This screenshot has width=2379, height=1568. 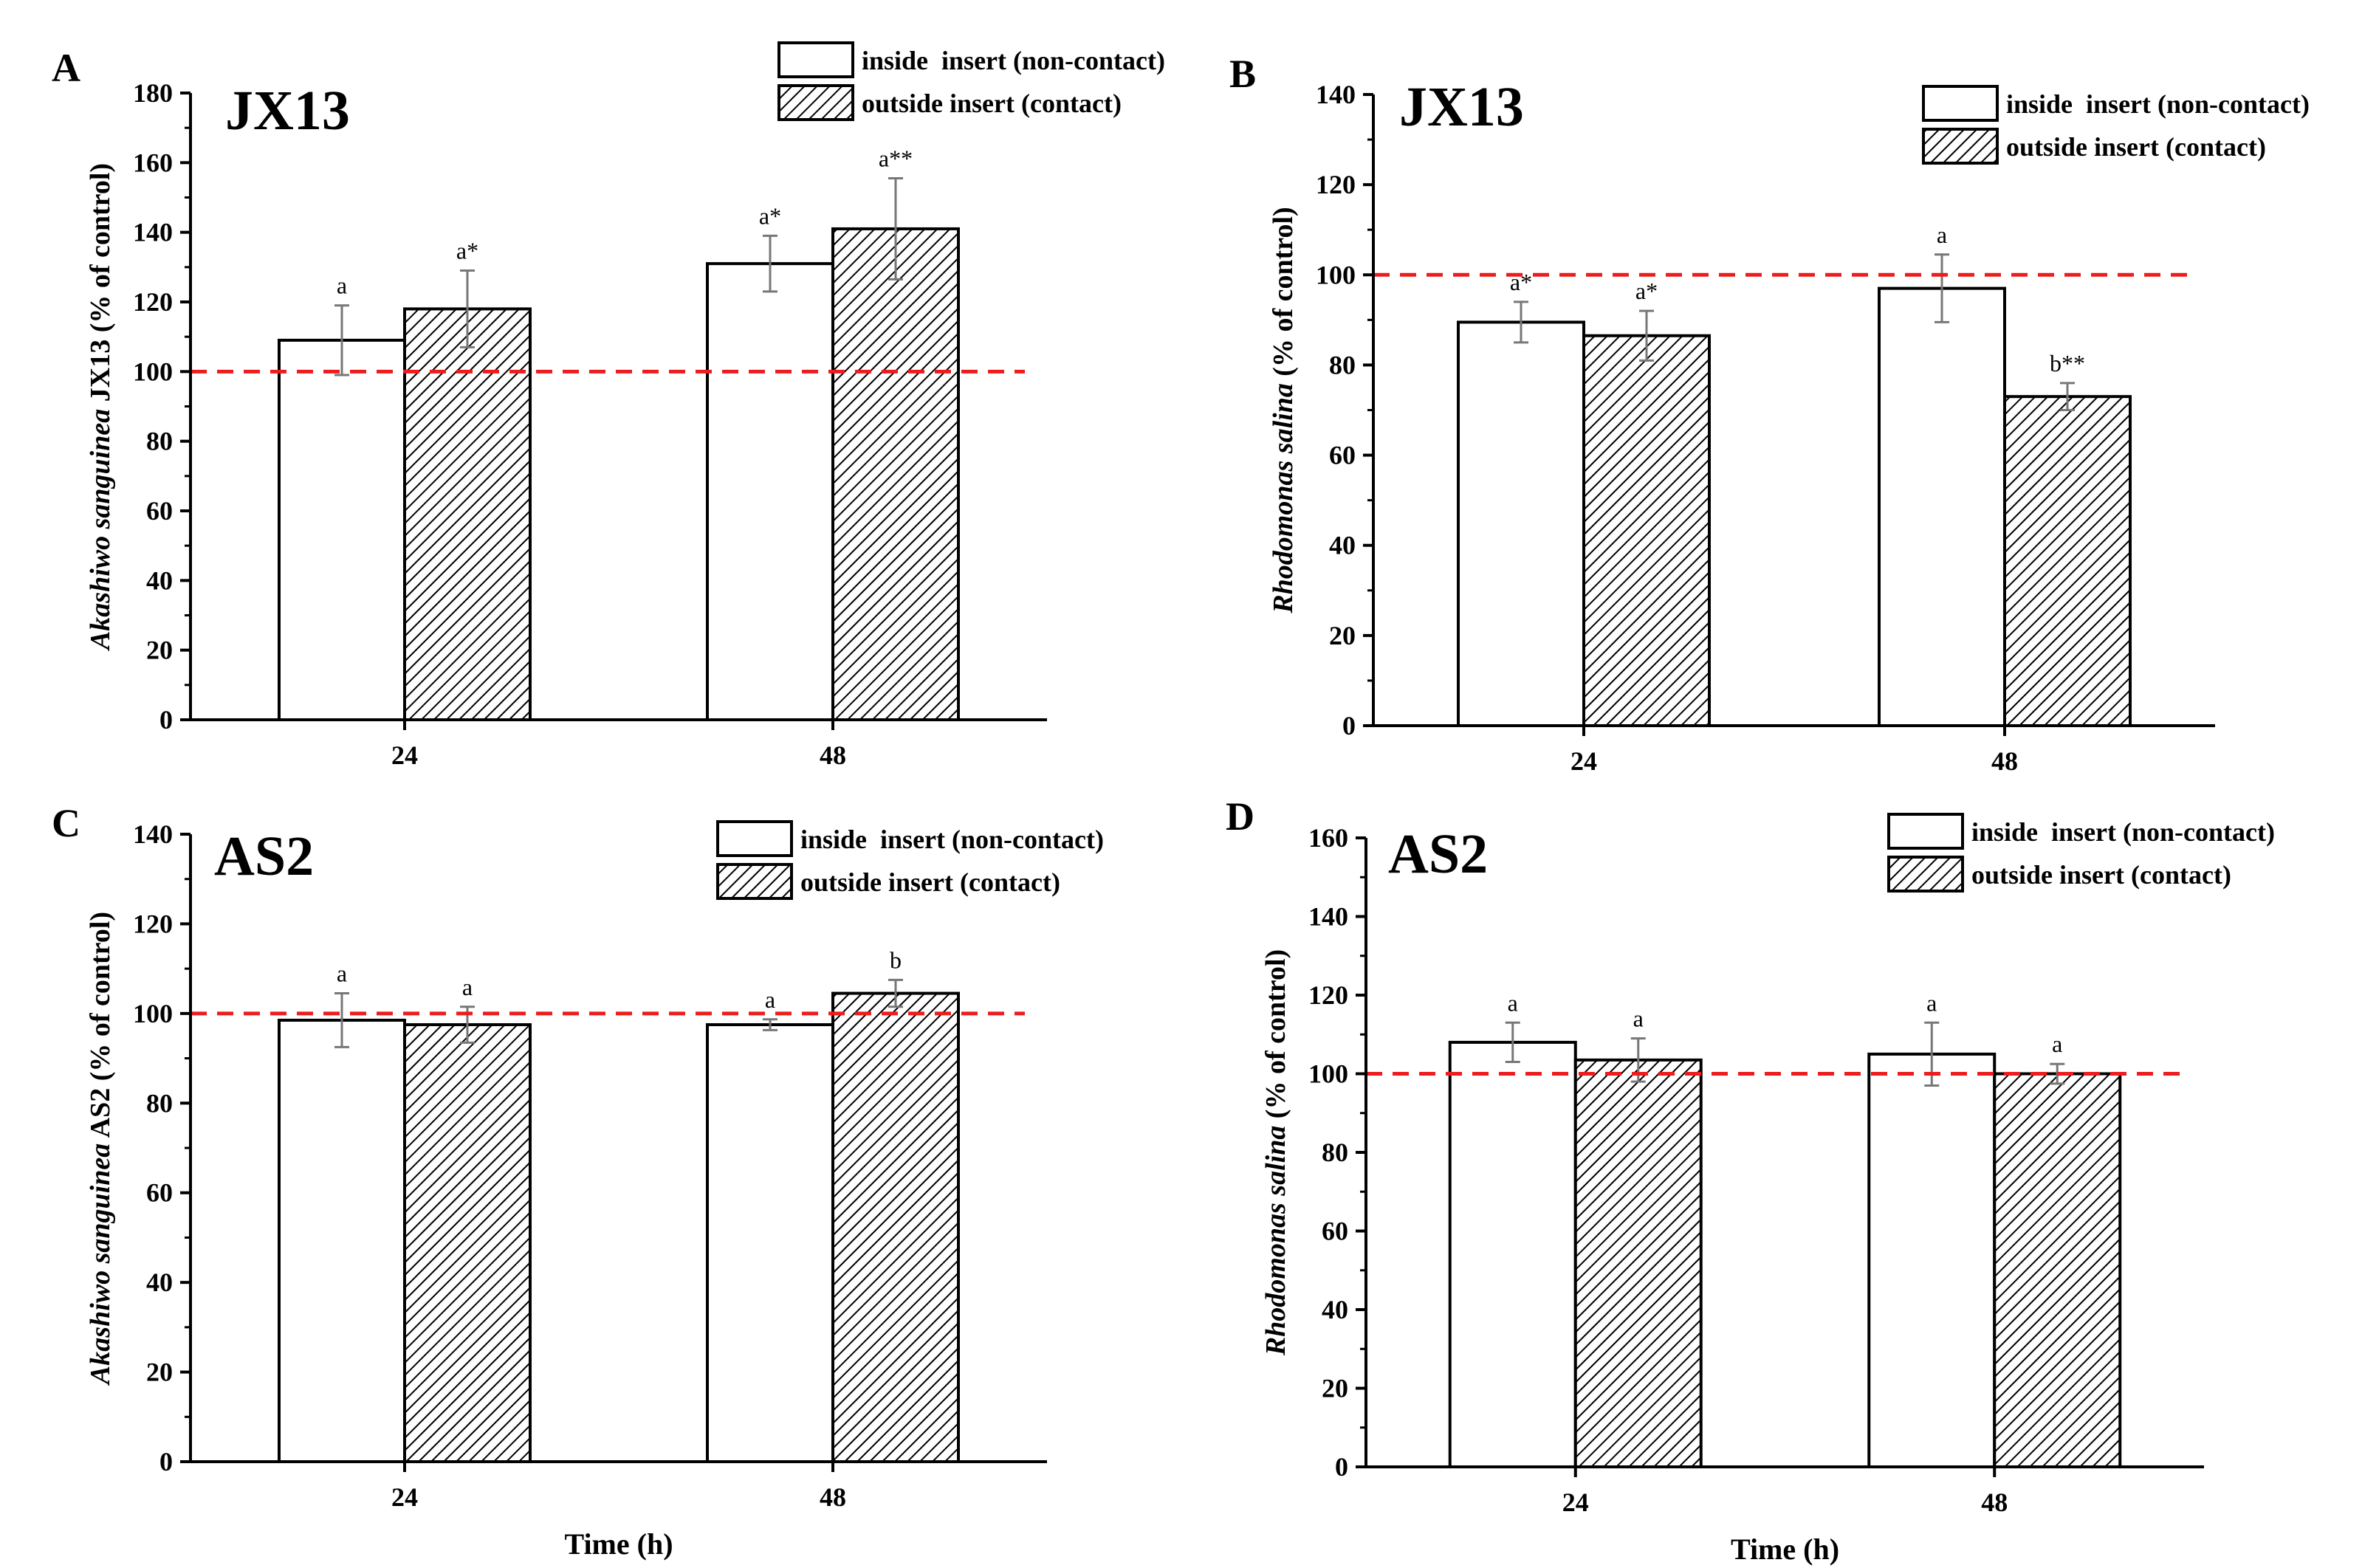 I want to click on panel-b-ytick-label: 140, so click(x=1336, y=94).